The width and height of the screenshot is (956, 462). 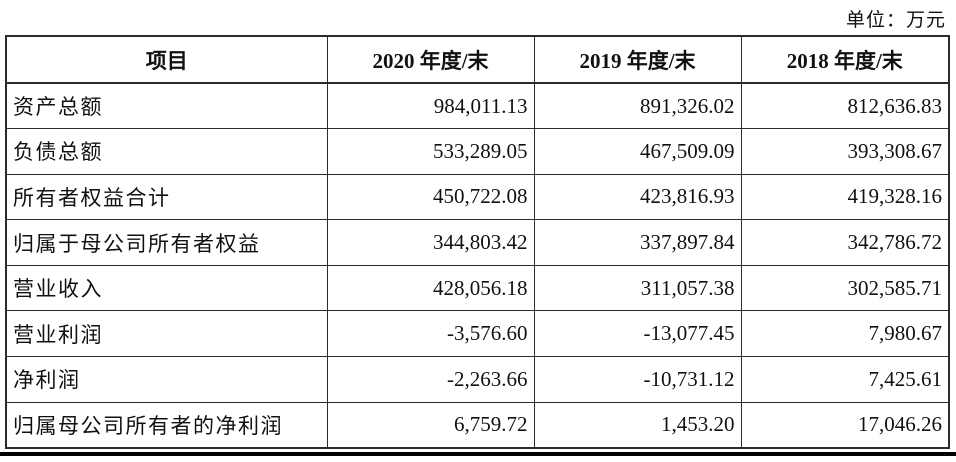 I want to click on table-row: 净利润 -2,263.66 -10,731.12 7,425.61, so click(x=477, y=379).